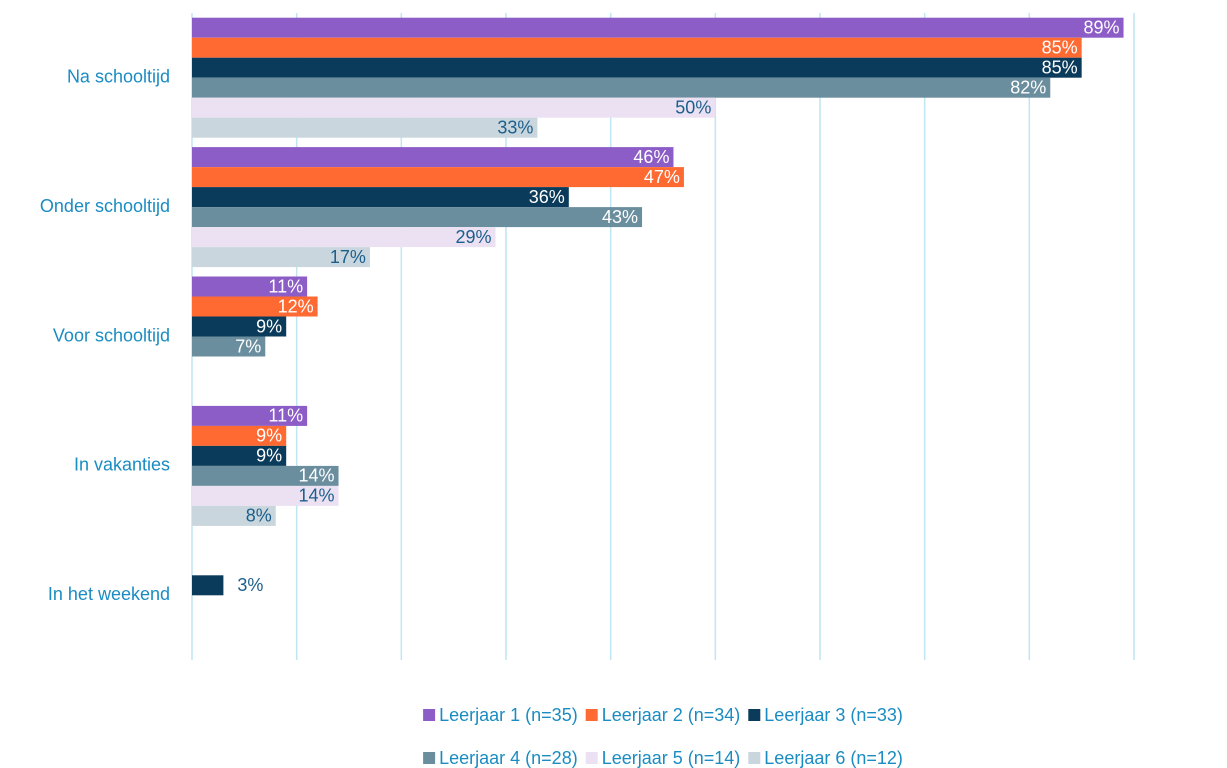 The height and width of the screenshot is (768, 1227). I want to click on value-label: 7%, so click(248, 346).